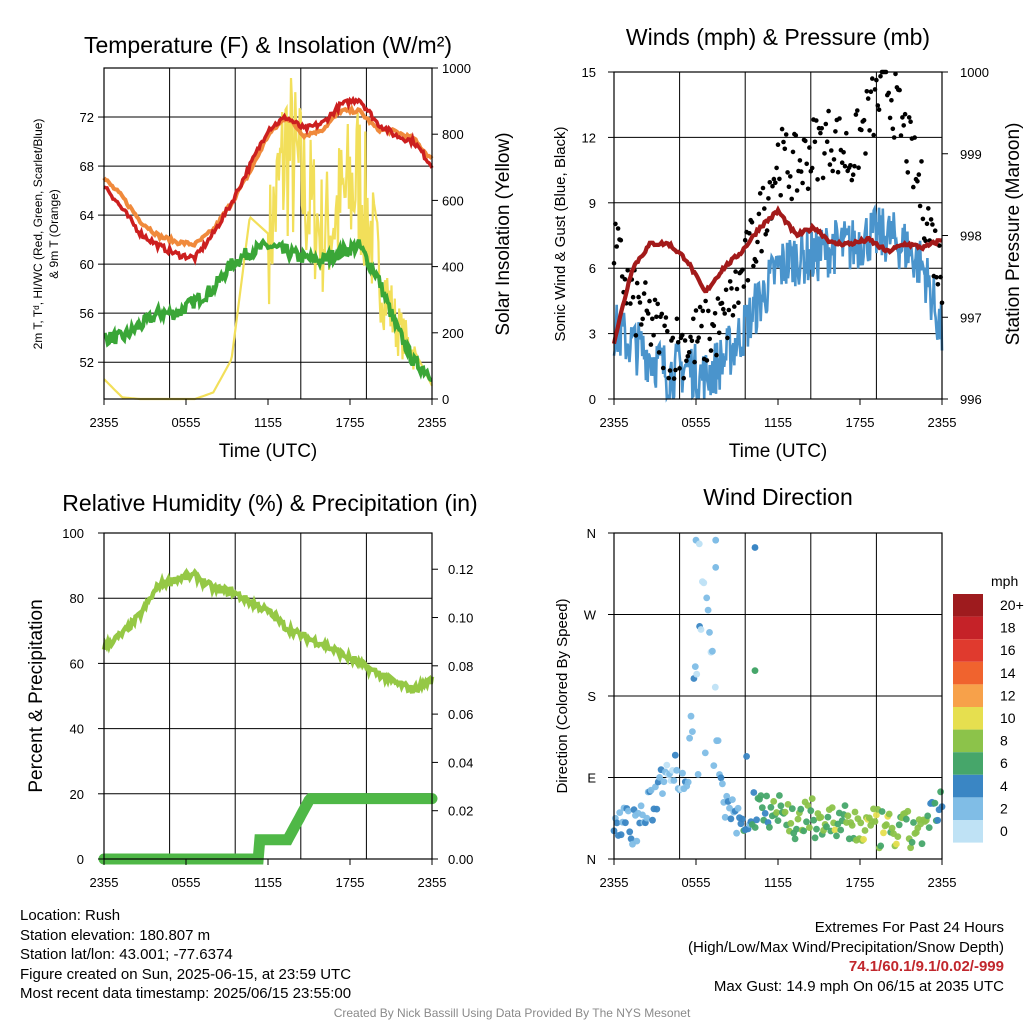 Image resolution: width=1024 pixels, height=1024 pixels. I want to click on rh-plot-frame, so click(268, 696).